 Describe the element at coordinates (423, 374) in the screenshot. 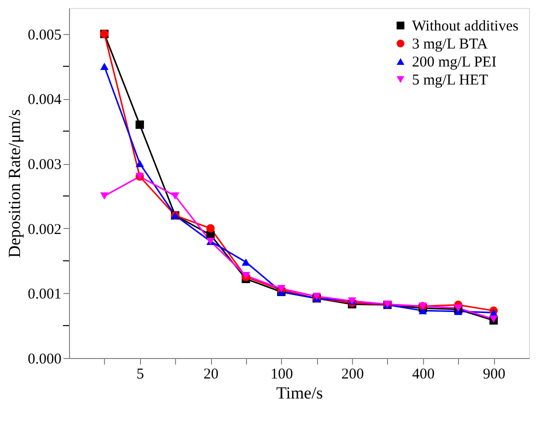

I see `x-tick-label: 400` at that location.